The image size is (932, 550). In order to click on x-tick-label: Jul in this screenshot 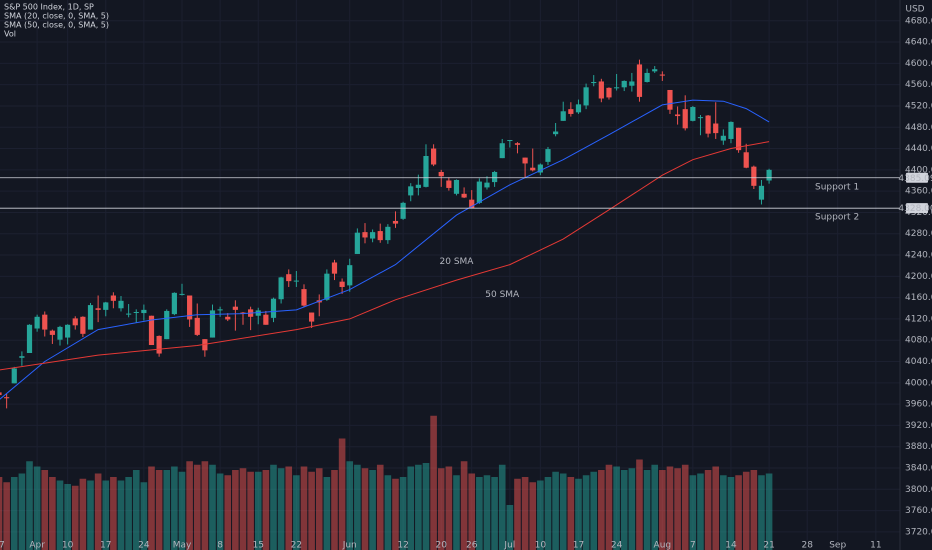, I will do `click(509, 545)`.